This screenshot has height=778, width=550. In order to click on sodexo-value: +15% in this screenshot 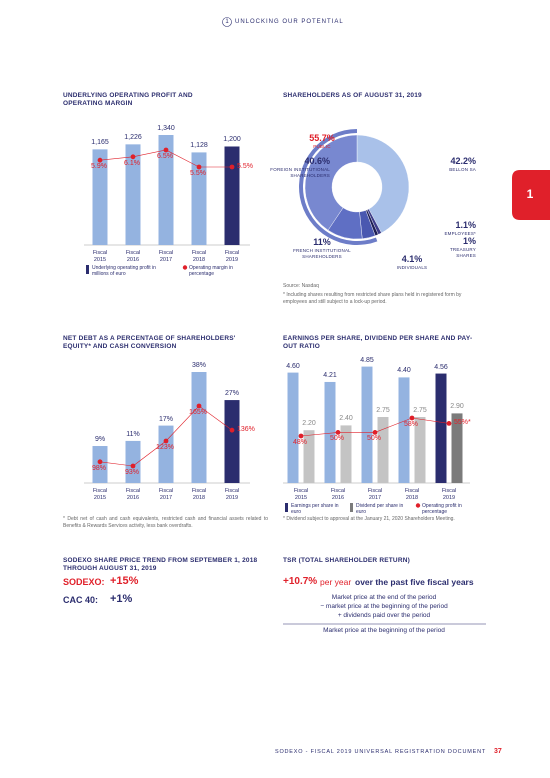, I will do `click(124, 581)`.